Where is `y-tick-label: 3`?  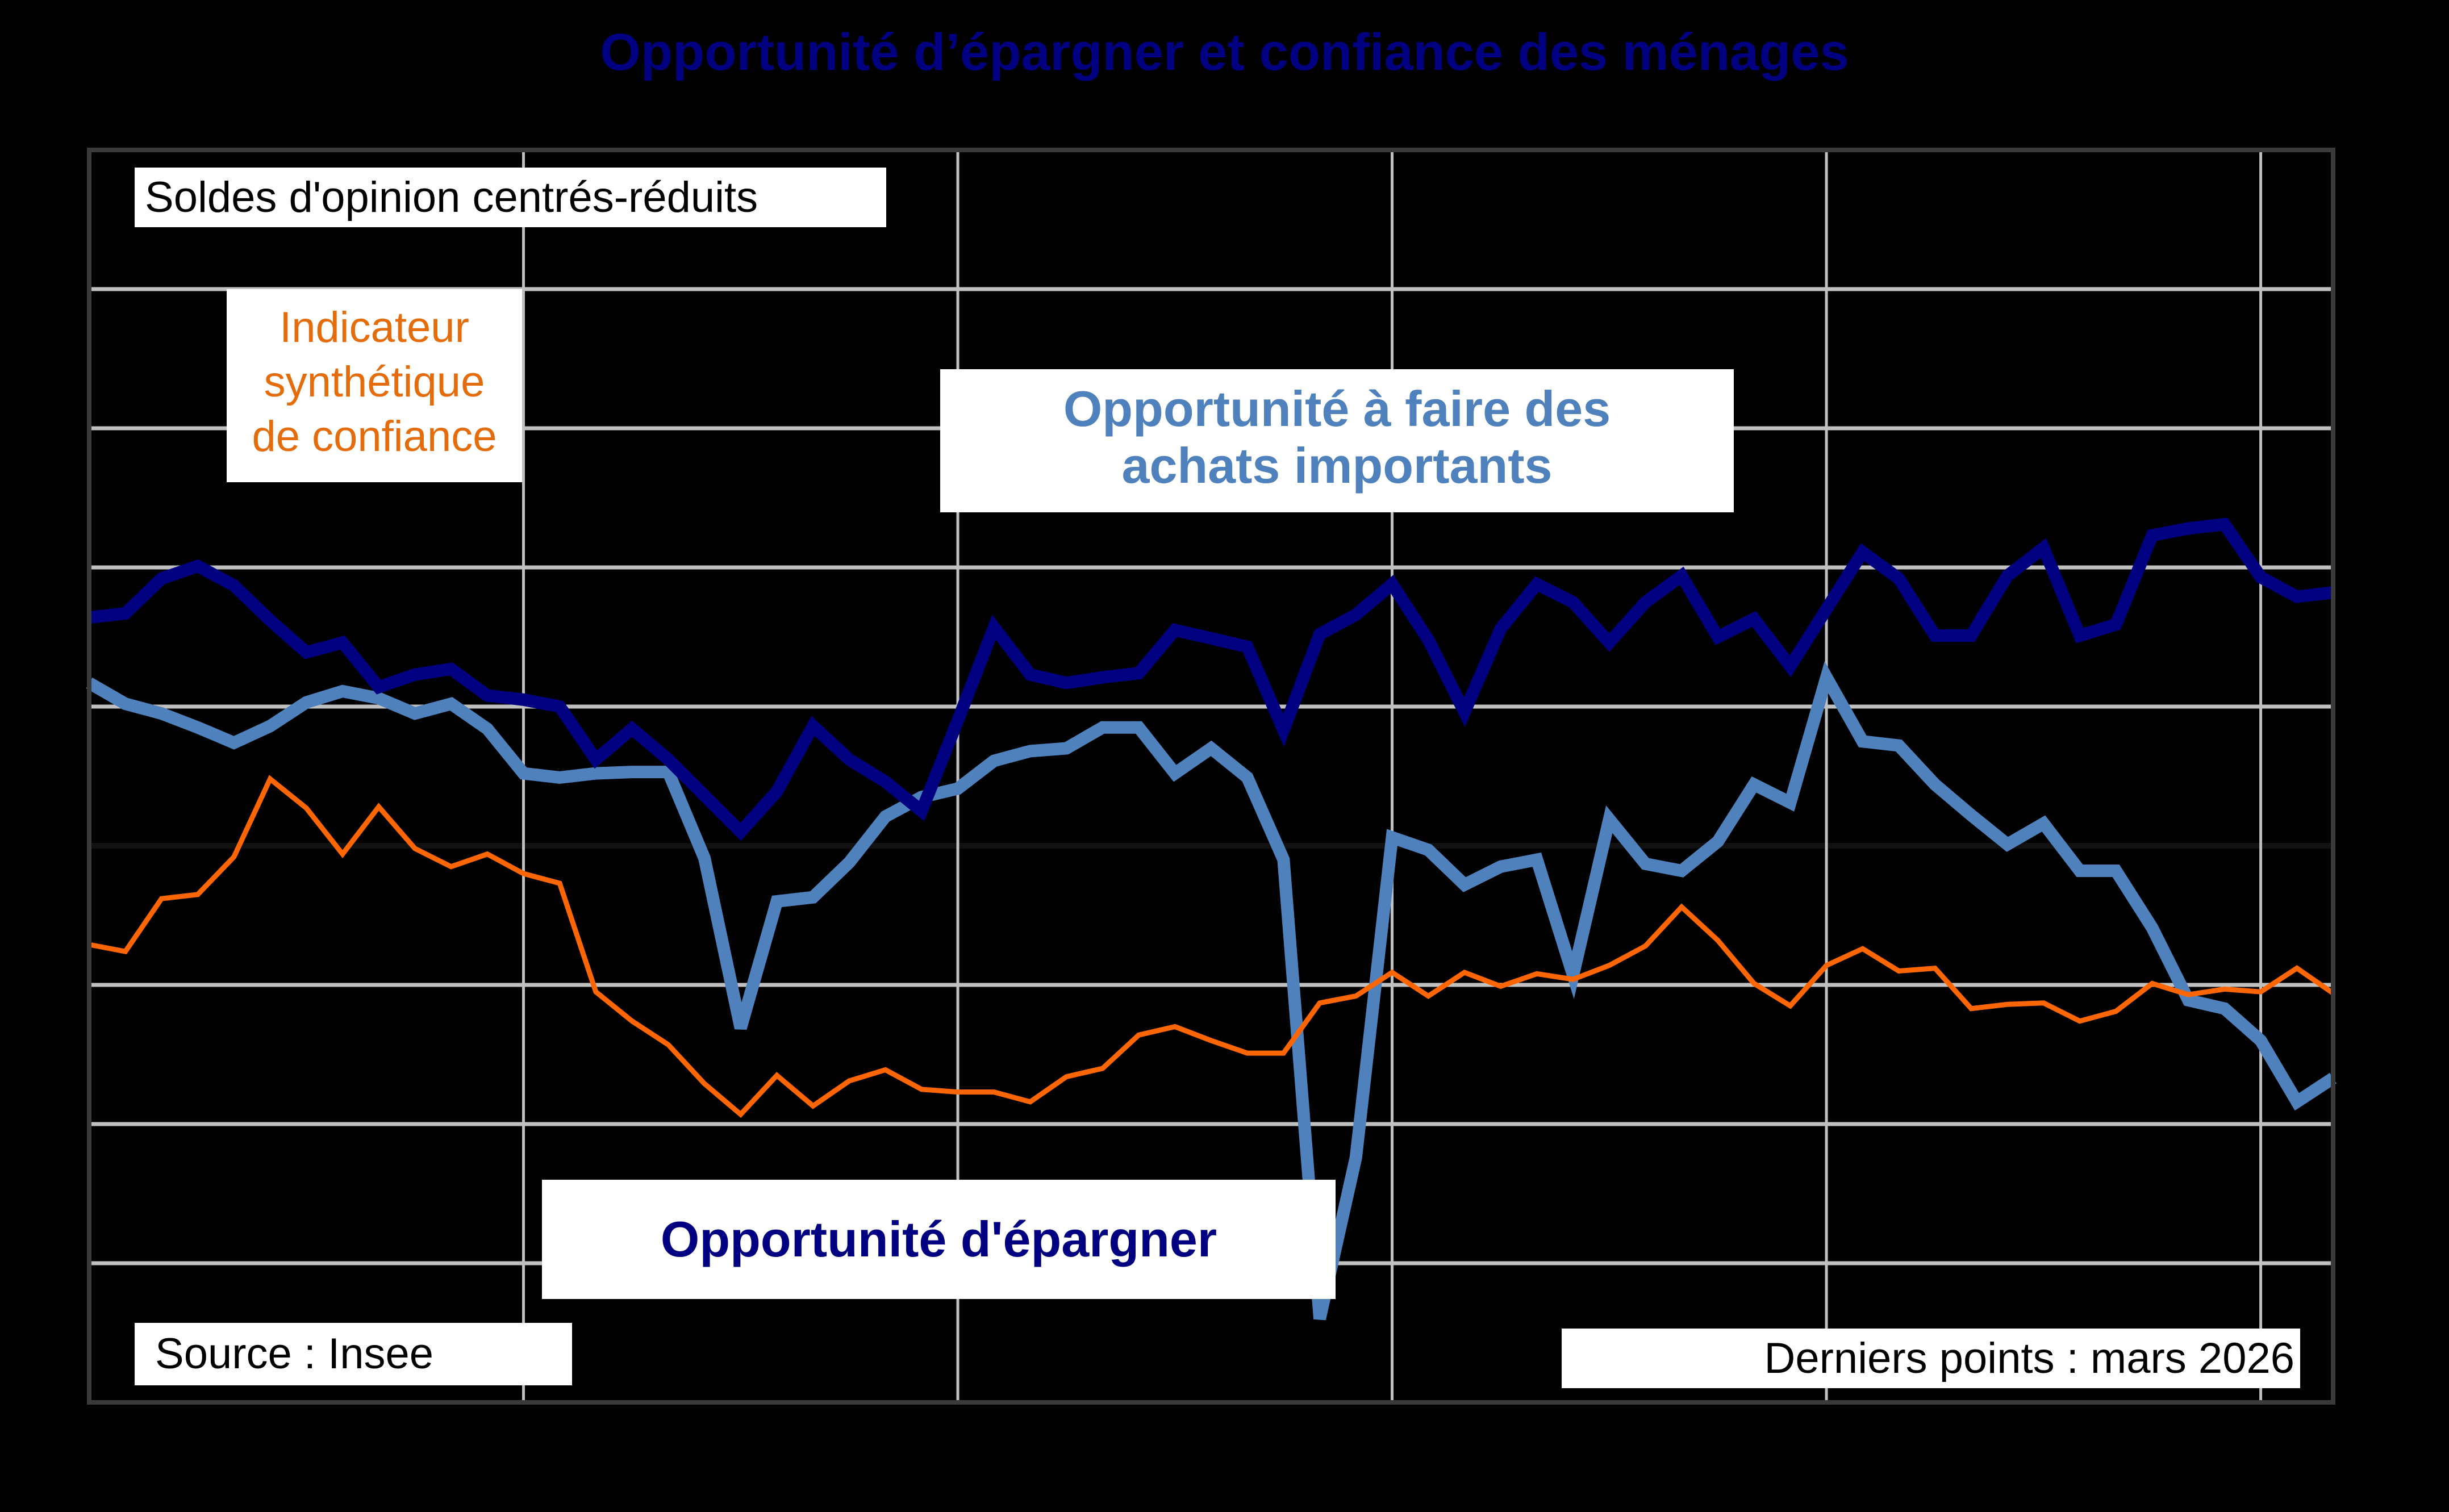
y-tick-label: 3 is located at coordinates (63, 428).